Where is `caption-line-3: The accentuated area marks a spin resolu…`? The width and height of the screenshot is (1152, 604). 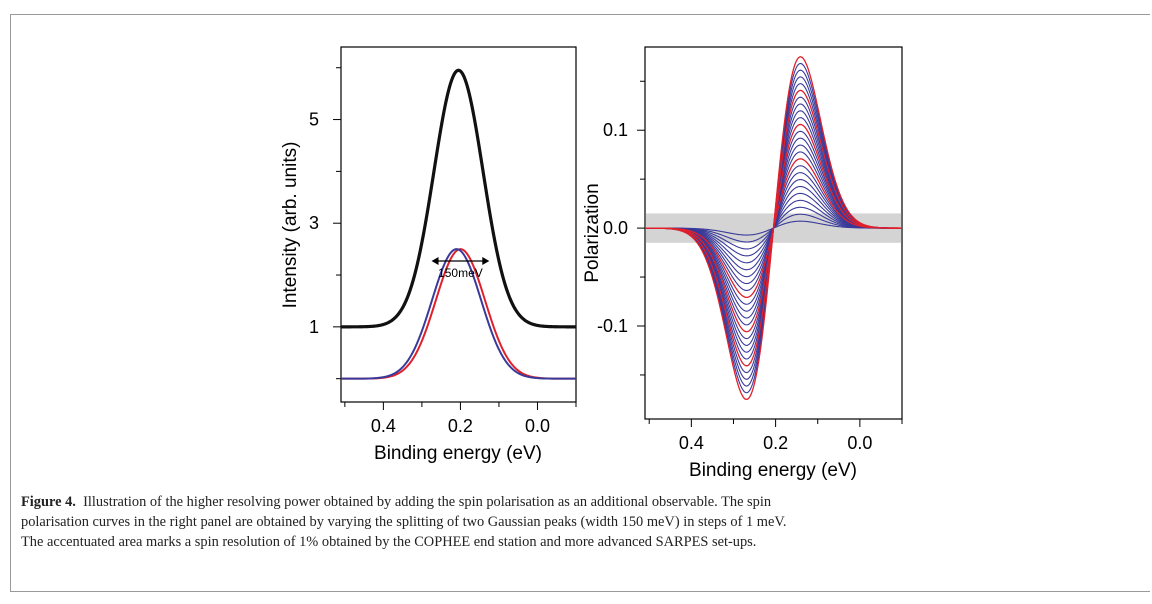
caption-line-3: The accentuated area marks a spin resolu… is located at coordinates (389, 542).